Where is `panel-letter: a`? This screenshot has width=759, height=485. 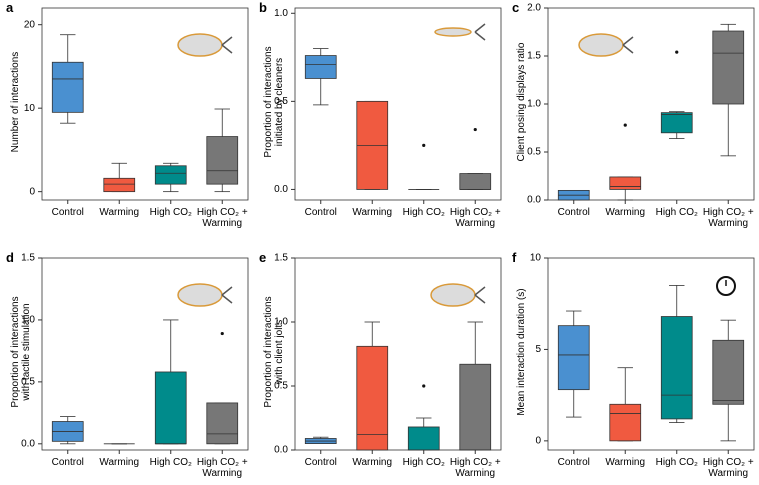 panel-letter: a is located at coordinates (10, 7).